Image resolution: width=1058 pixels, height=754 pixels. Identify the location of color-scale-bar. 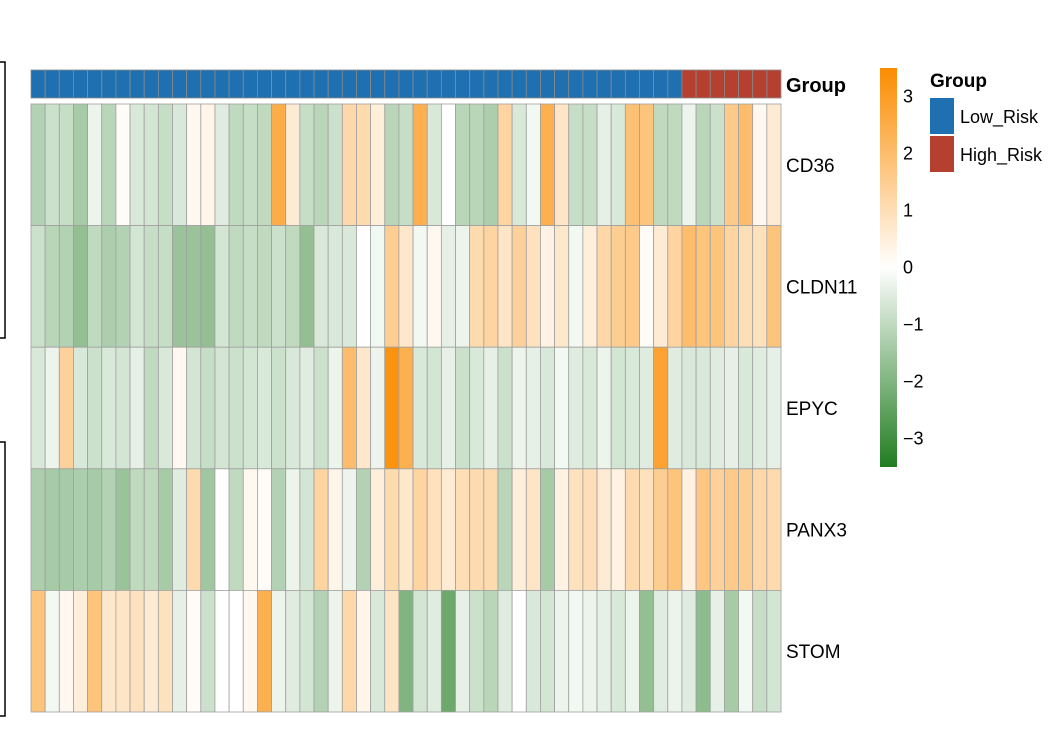
(888, 267).